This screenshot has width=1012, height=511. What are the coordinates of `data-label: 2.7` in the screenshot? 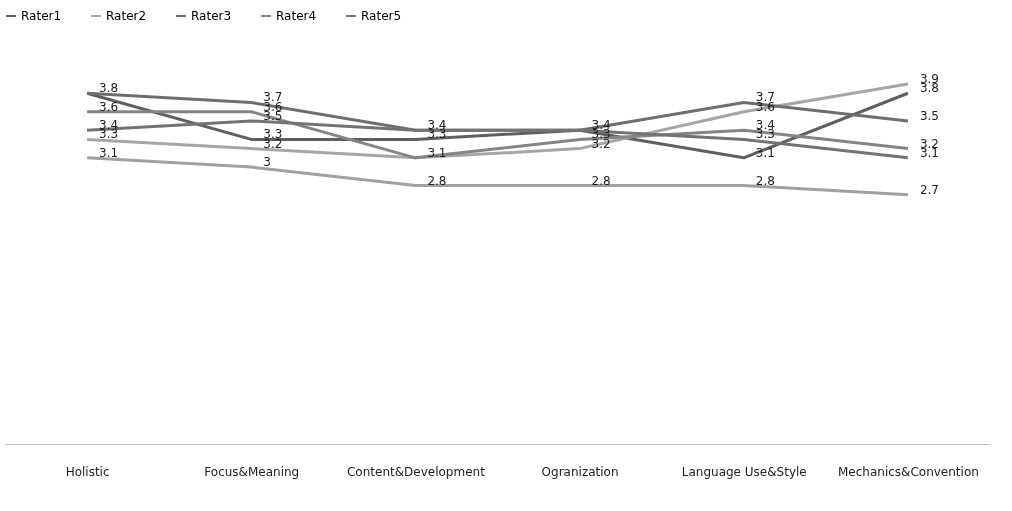 It's located at (929, 189).